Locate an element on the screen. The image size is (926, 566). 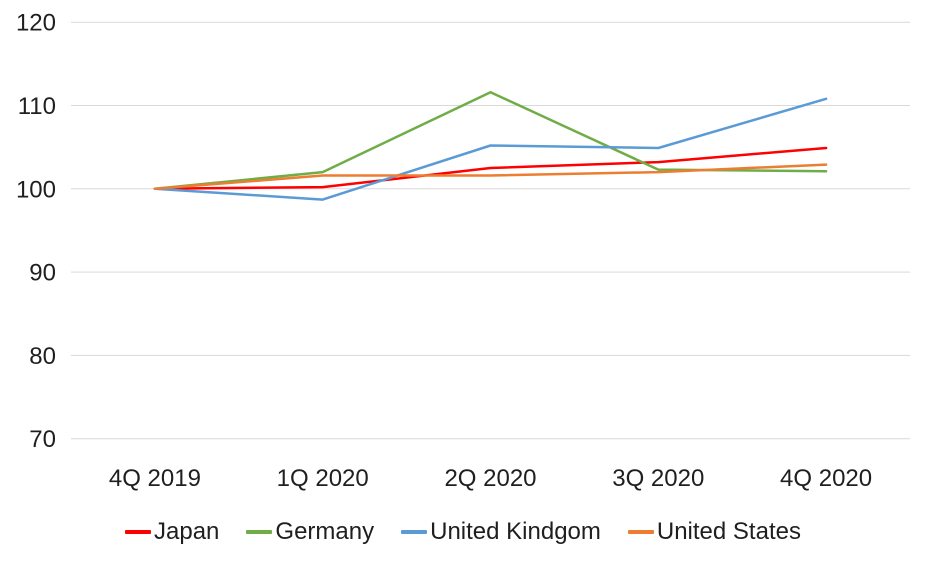
y-tick-label: 110 is located at coordinates (37, 106).